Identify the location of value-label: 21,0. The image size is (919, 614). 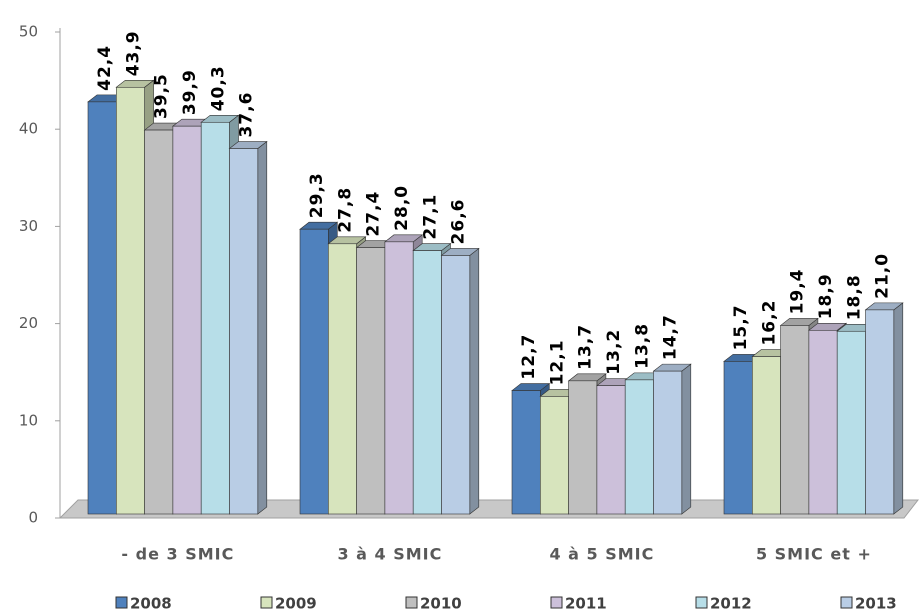
(883, 276).